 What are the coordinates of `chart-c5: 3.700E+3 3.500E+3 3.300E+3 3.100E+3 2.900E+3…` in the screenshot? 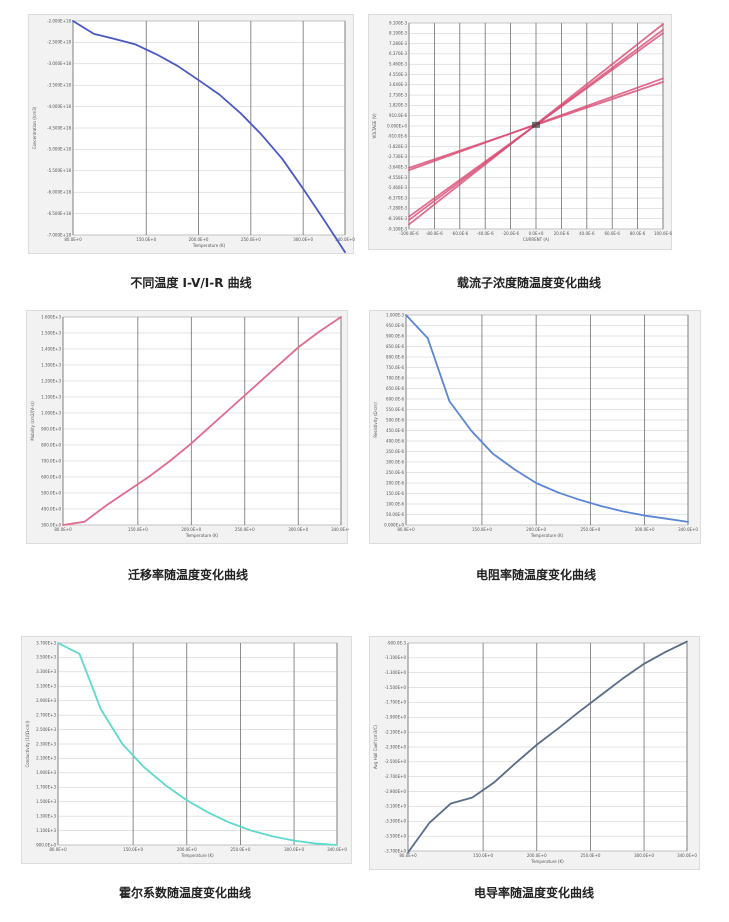 It's located at (186, 749).